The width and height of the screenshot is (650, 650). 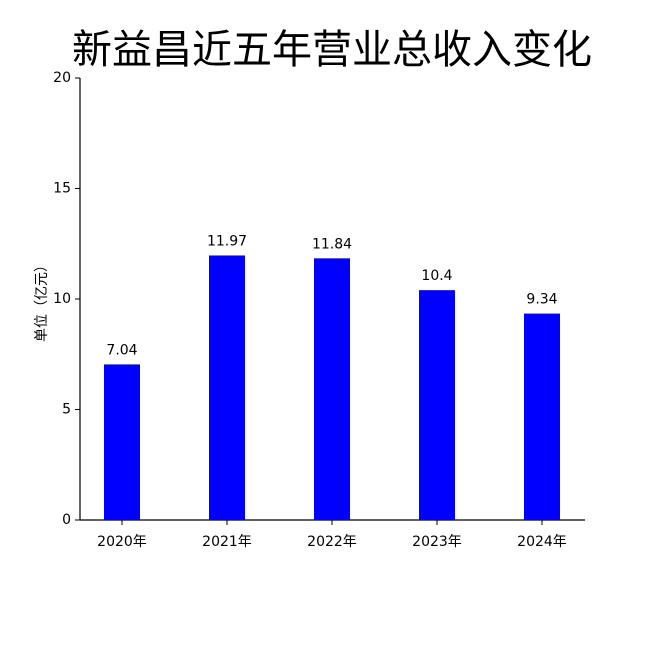 What do you see at coordinates (332, 542) in the screenshot?
I see `x-tick-label: 2022年` at bounding box center [332, 542].